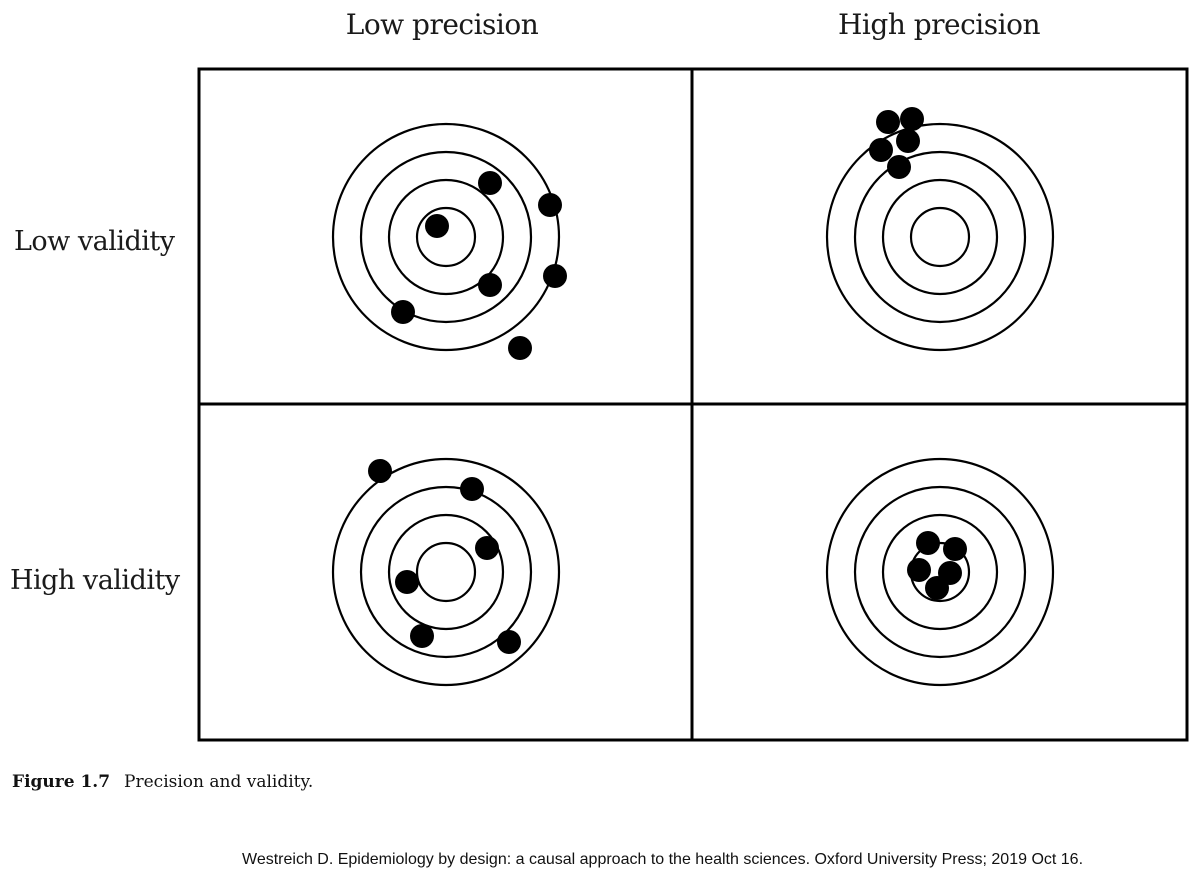 This screenshot has width=1200, height=883. I want to click on figure-caption: Figure 1.7 Precision and validity., so click(162, 782).